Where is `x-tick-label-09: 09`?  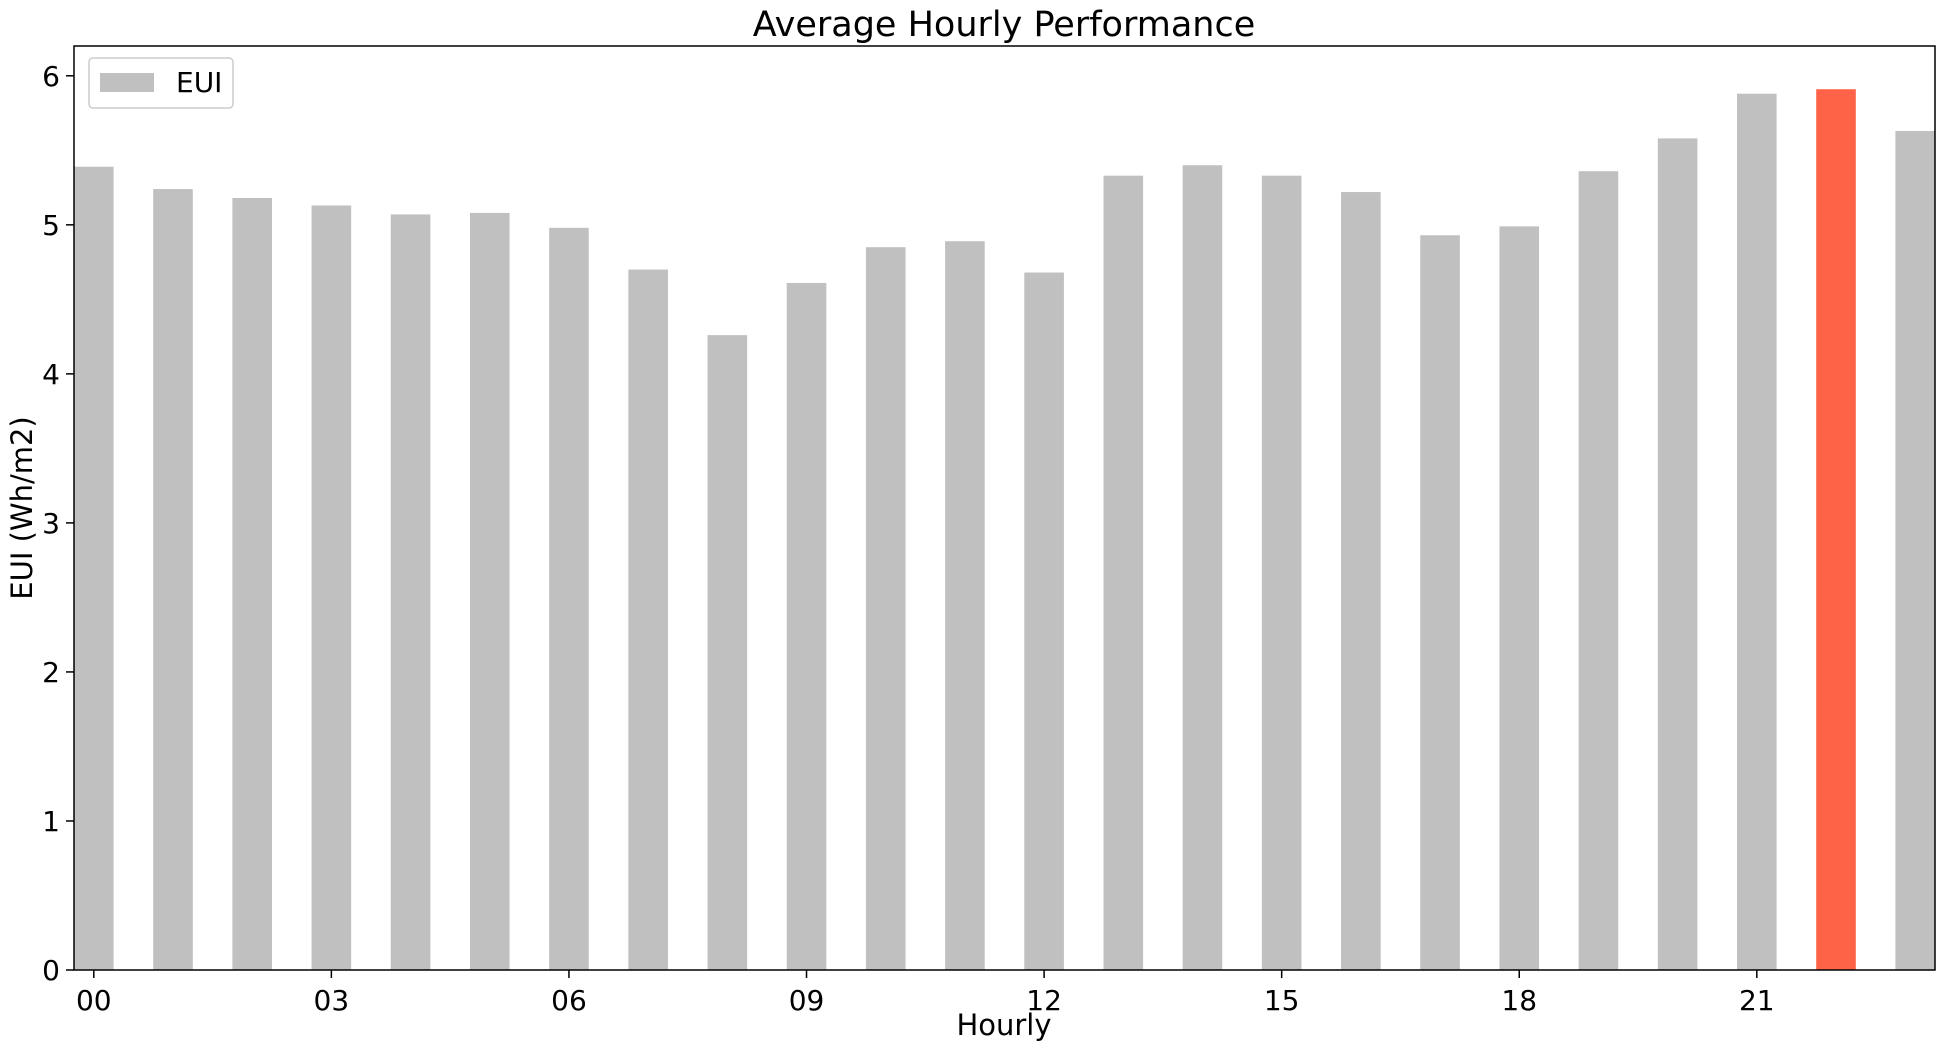 x-tick-label-09: 09 is located at coordinates (807, 1000).